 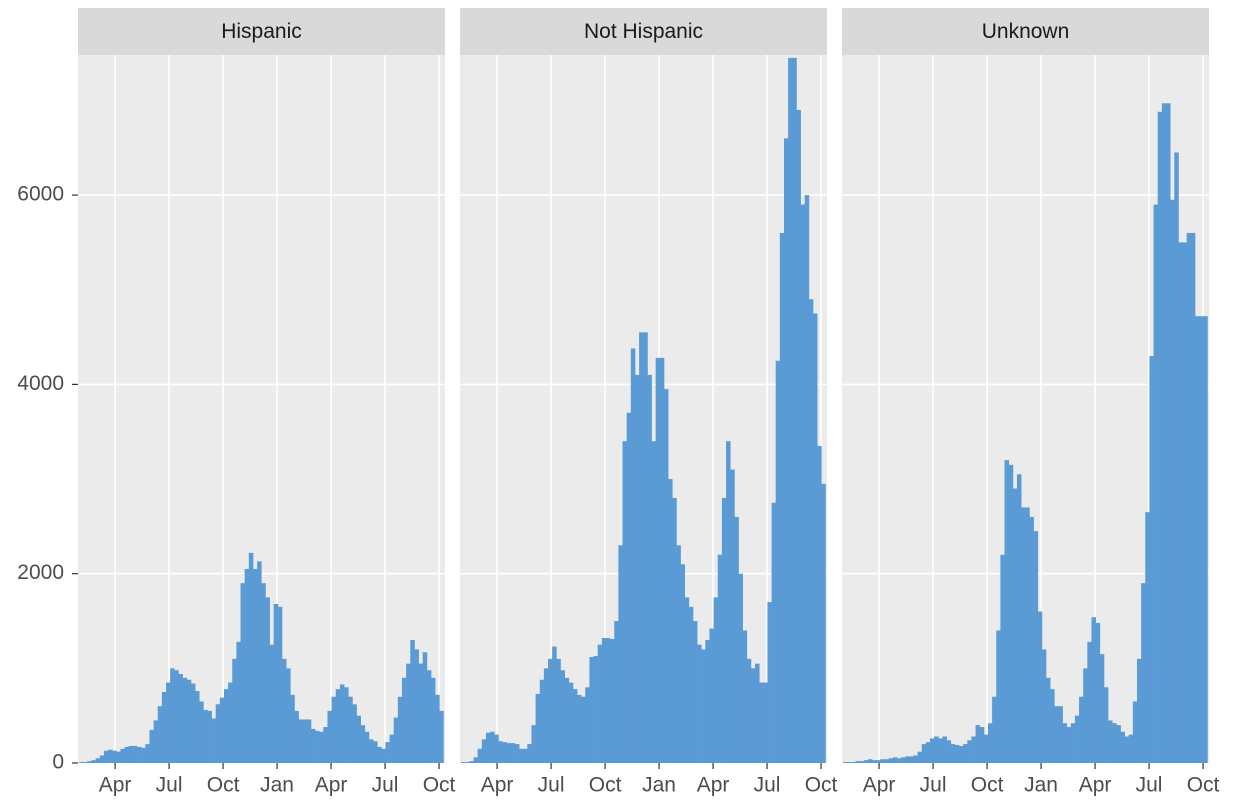 What do you see at coordinates (40, 572) in the screenshot?
I see `y-tick-label: 2000` at bounding box center [40, 572].